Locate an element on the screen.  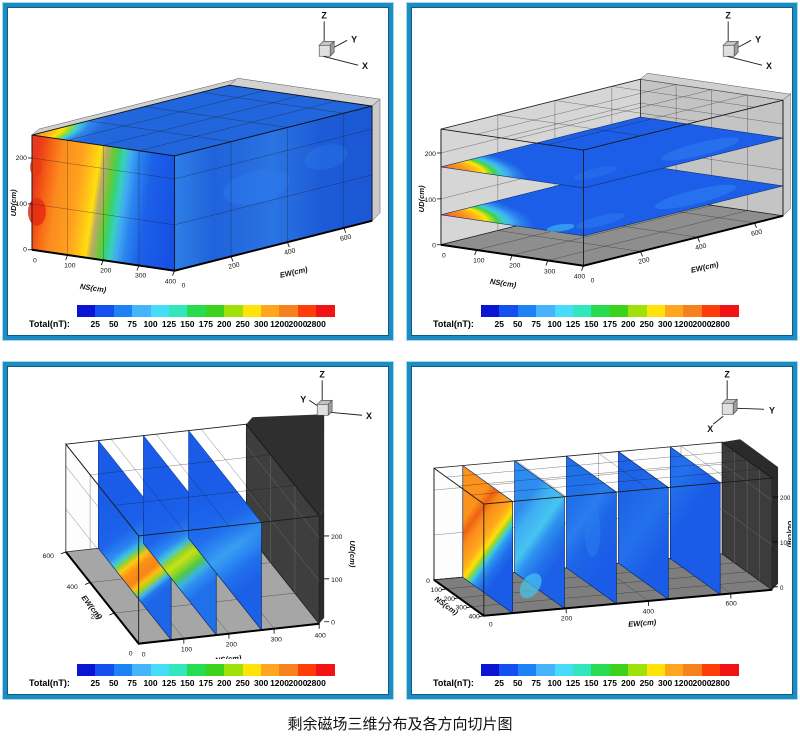
shield-wall-slabs is located at coordinates (206, 149).